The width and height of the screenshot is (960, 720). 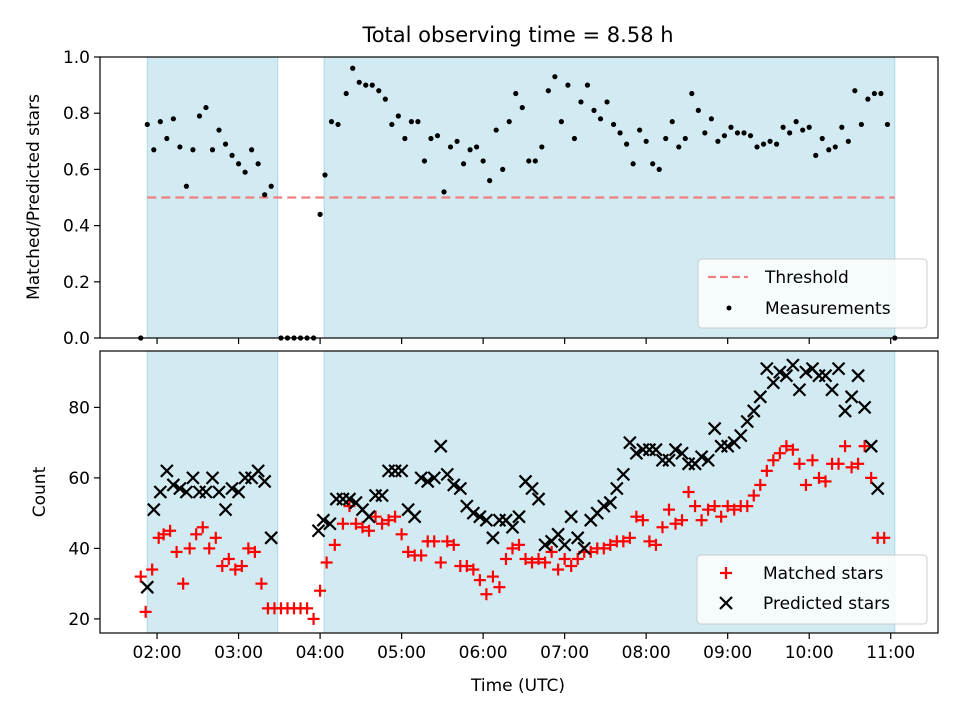 I want to click on y-tick-label: 0.6, so click(x=76, y=170).